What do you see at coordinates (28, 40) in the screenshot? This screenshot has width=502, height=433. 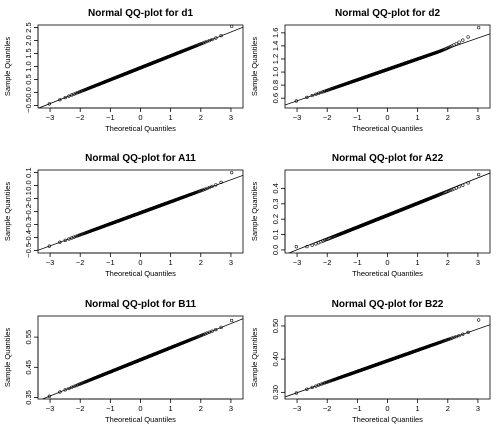 I see `y-tick-label: 2.0` at bounding box center [28, 40].